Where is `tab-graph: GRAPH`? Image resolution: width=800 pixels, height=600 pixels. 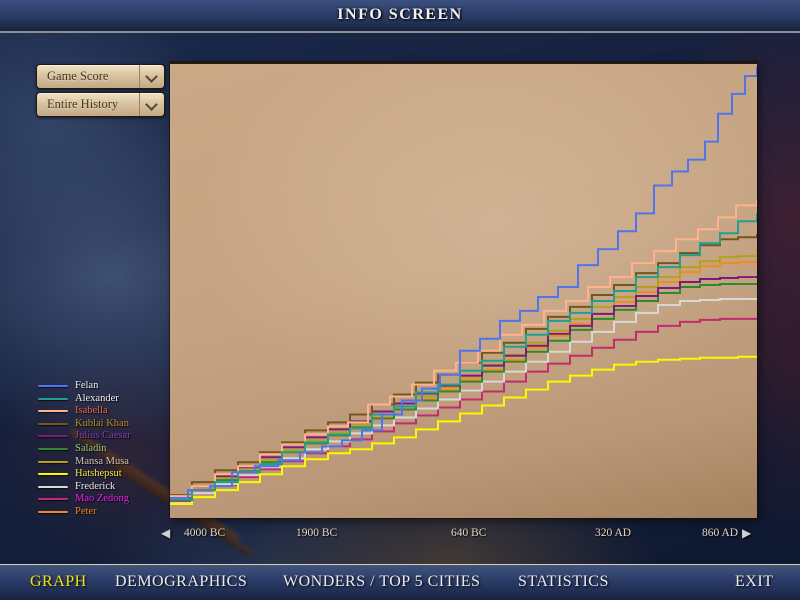
tab-graph: GRAPH is located at coordinates (58, 581).